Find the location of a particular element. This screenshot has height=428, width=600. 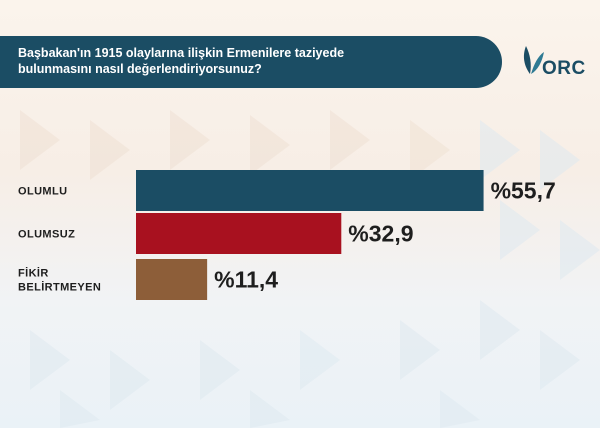

category-label-2: OLUMSUZ is located at coordinates (46, 235).